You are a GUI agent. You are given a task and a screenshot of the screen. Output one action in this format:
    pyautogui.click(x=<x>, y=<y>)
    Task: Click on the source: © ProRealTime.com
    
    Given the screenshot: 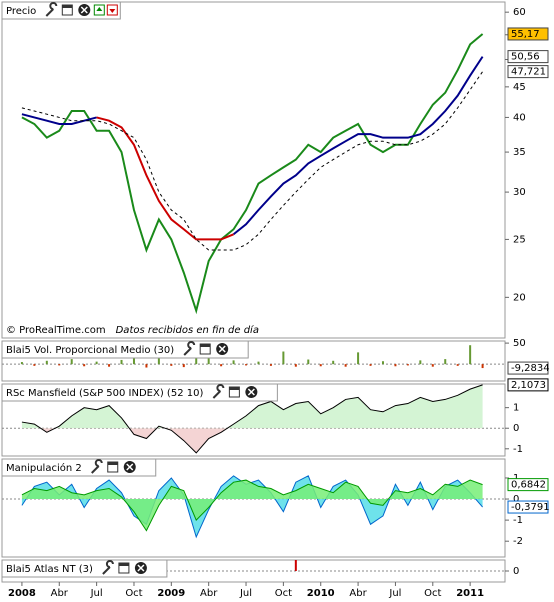 What is the action you would take?
    pyautogui.click(x=56, y=330)
    